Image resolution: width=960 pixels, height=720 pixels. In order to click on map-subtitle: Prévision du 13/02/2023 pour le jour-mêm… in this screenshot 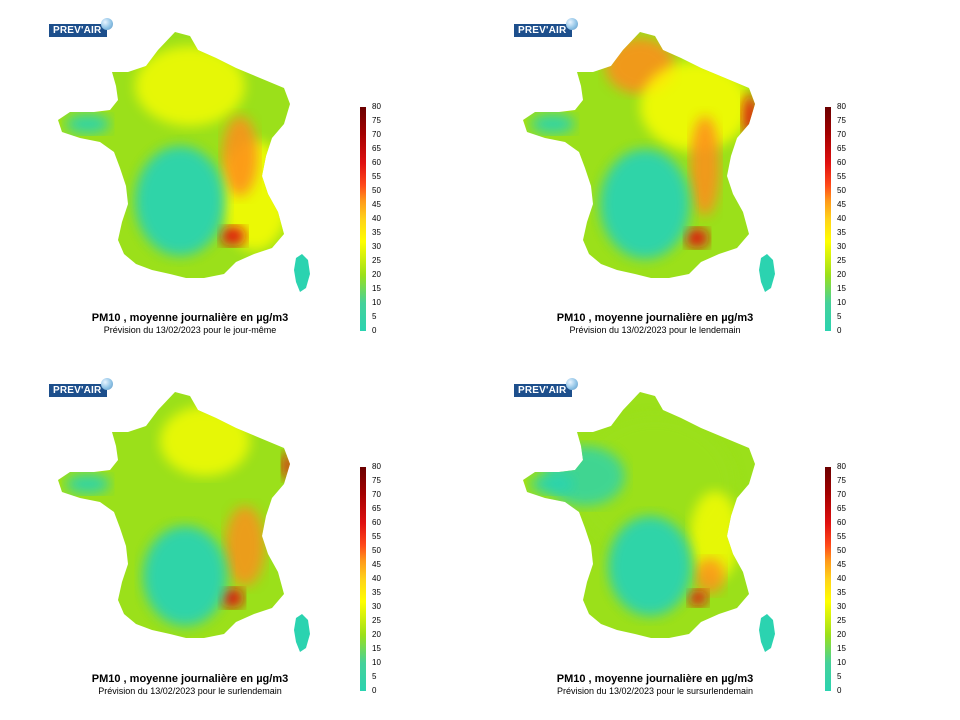, I will do `click(190, 330)`.